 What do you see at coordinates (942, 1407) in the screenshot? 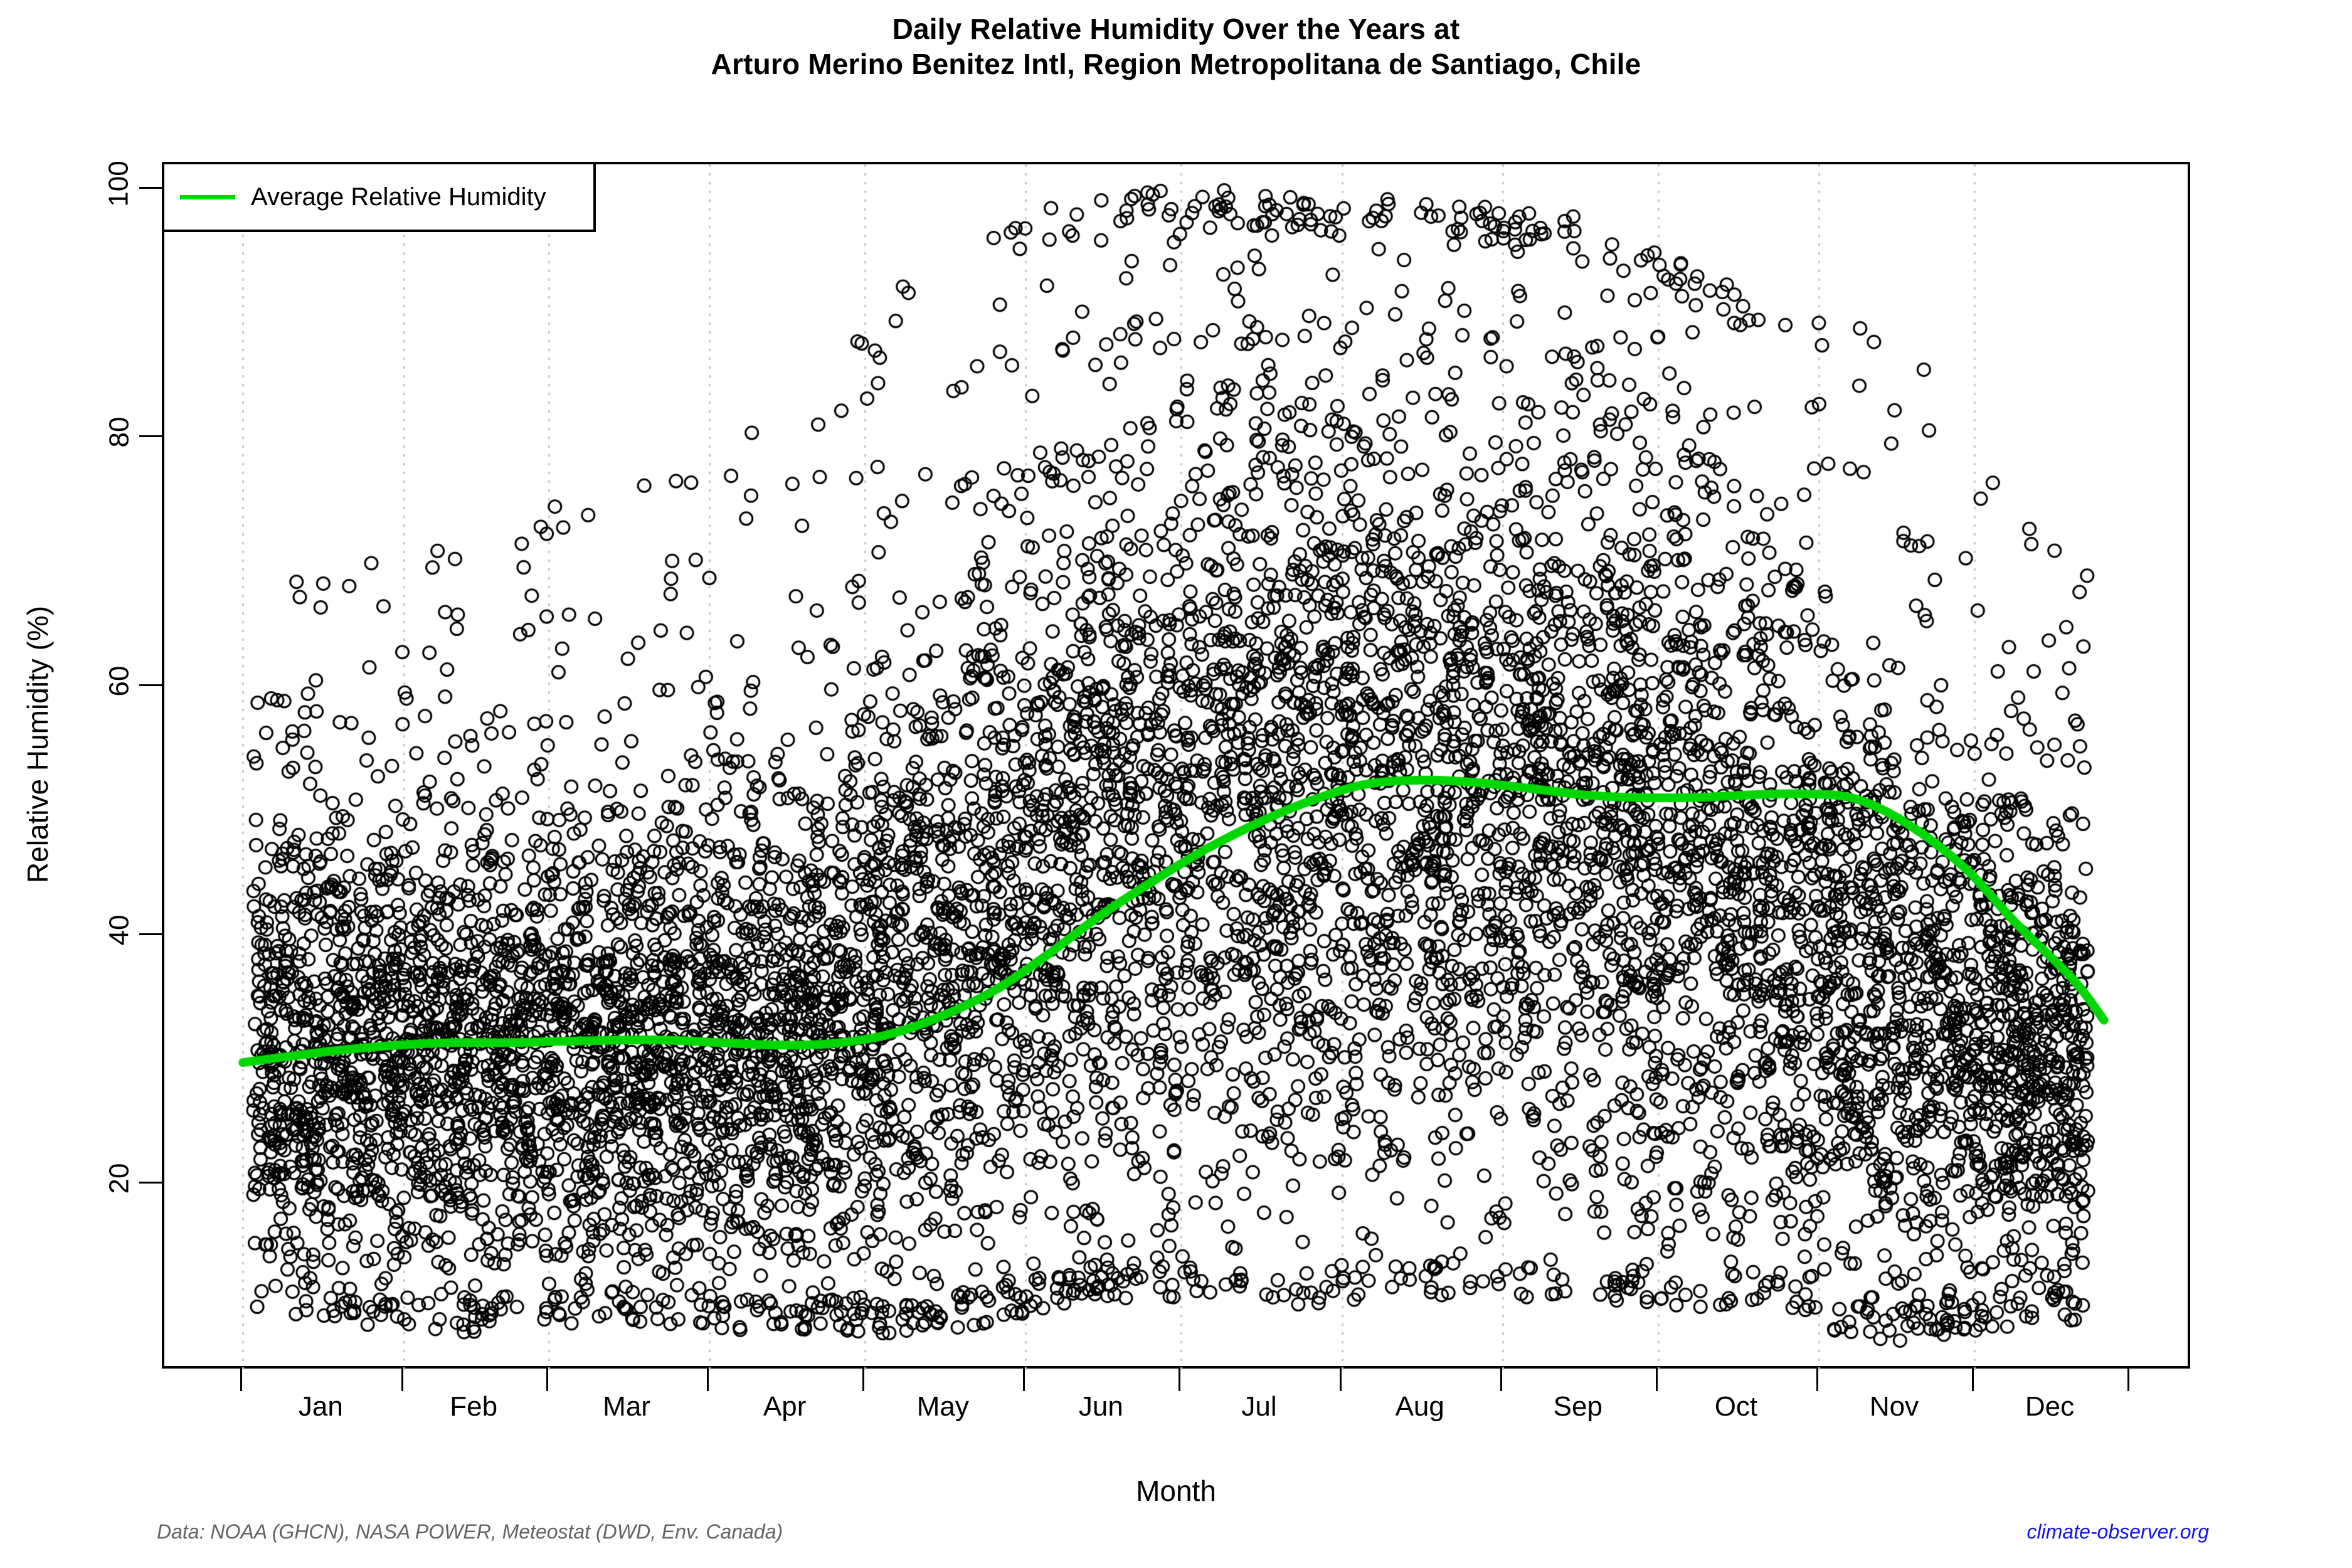
I see `x-axis-tick-label-may: May` at bounding box center [942, 1407].